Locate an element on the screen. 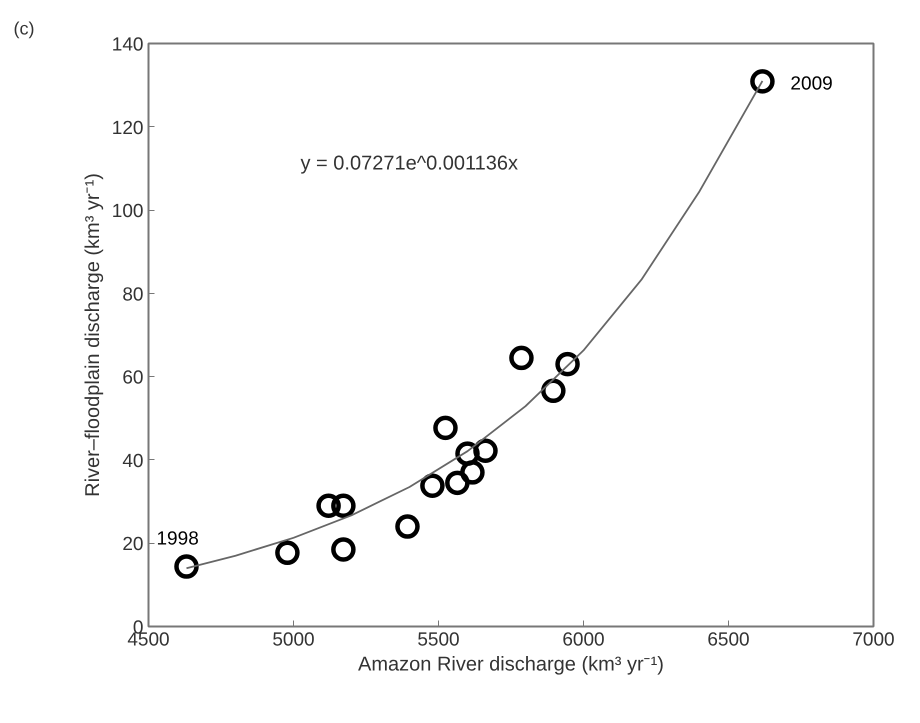  text: (c) is located at coordinates (24, 28).